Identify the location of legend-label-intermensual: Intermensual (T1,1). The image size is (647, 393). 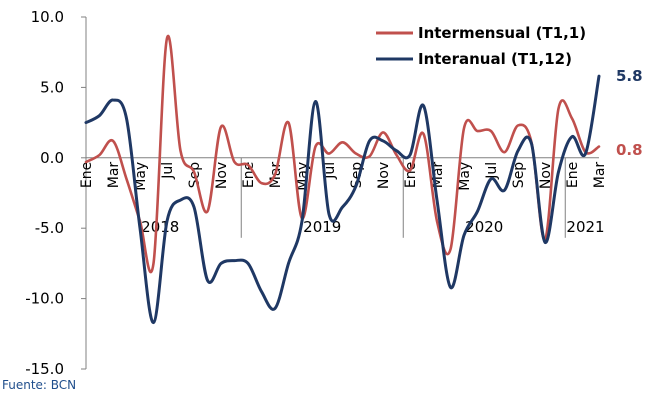
(502, 33).